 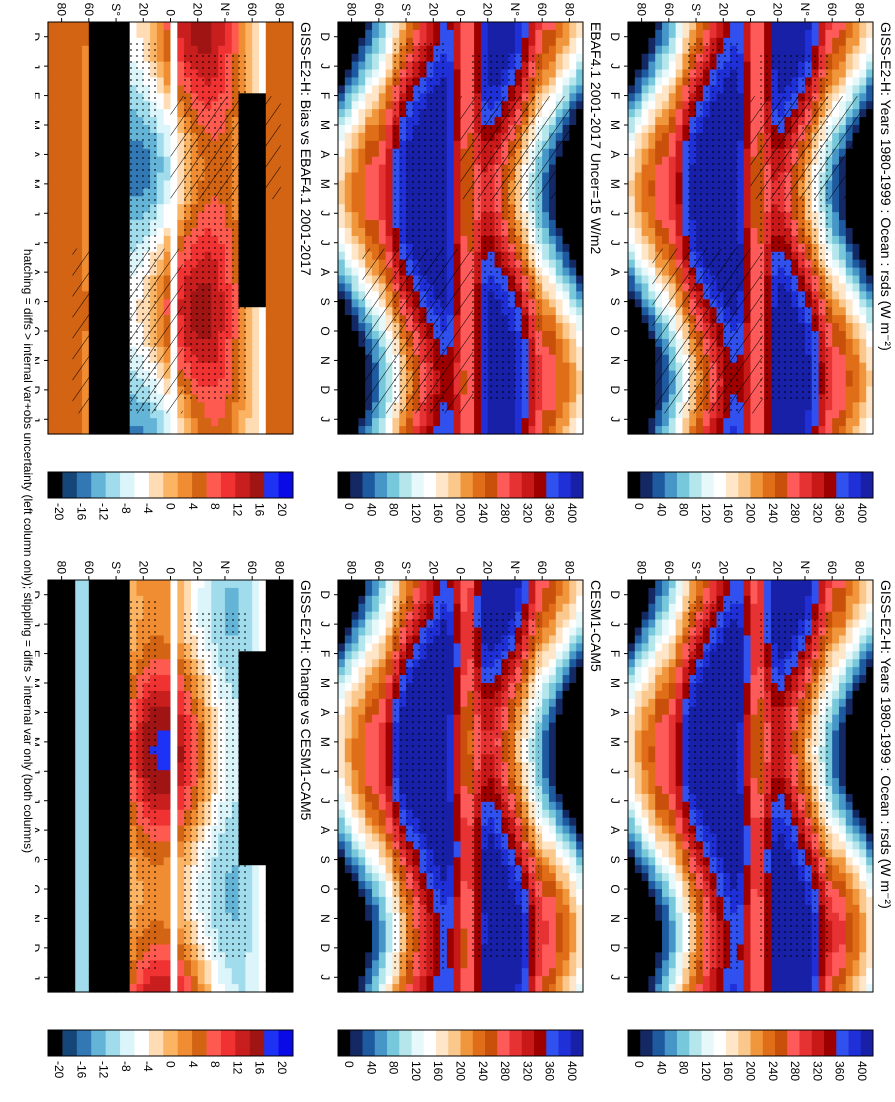 What do you see at coordinates (615, 742) in the screenshot?
I see `x-tick-label: M` at bounding box center [615, 742].